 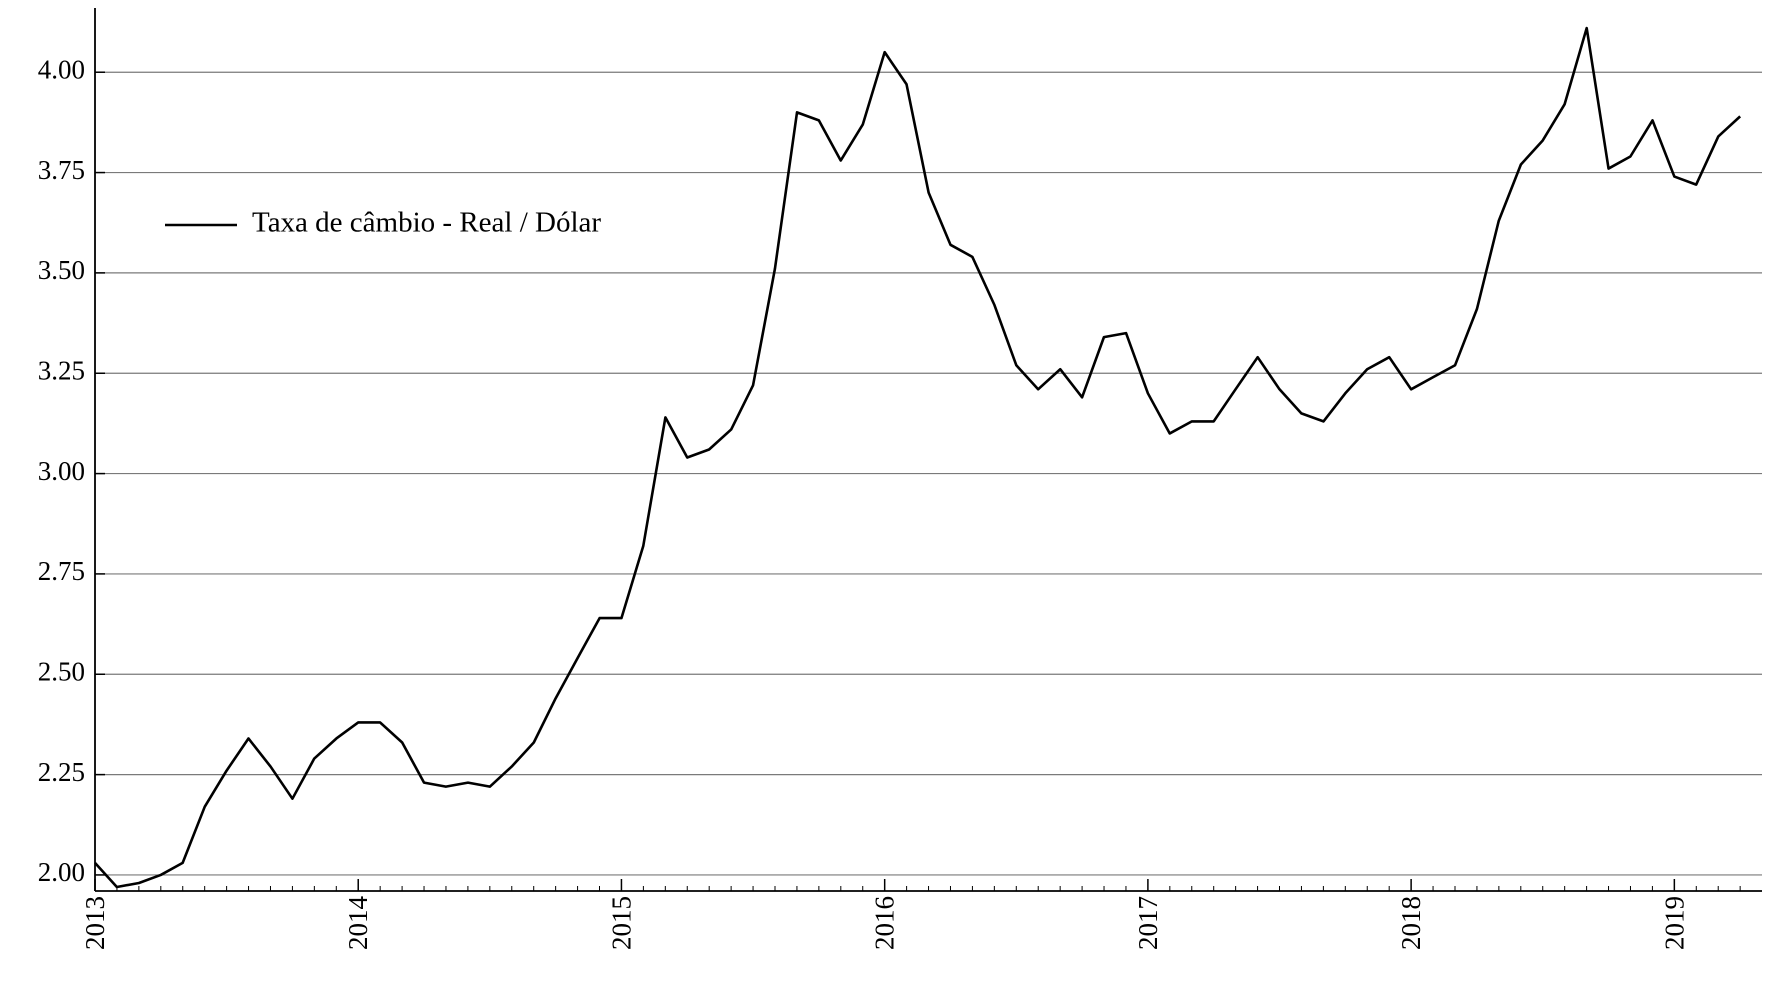 What do you see at coordinates (358, 923) in the screenshot?
I see `x-tick-label: 2014` at bounding box center [358, 923].